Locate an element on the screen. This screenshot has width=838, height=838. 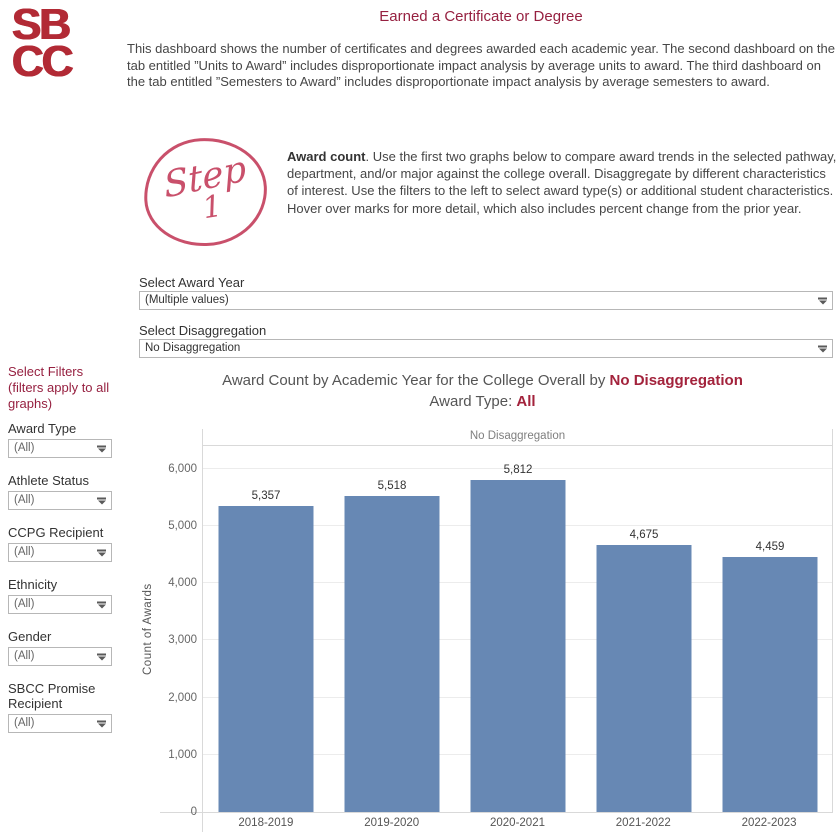
bar-value-label: 4,459 is located at coordinates (770, 547).